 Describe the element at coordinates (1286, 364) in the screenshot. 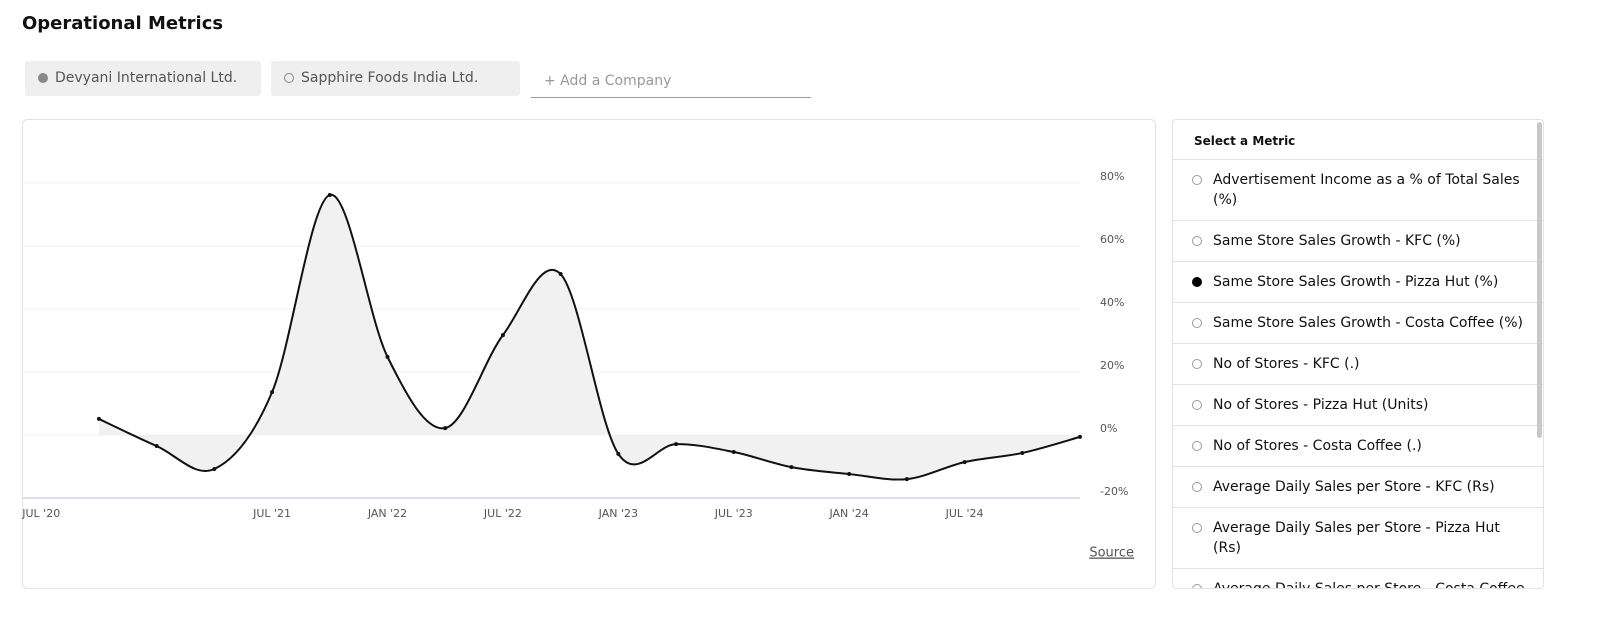

I see `metric-label: No of Stores - KFC (.)` at that location.